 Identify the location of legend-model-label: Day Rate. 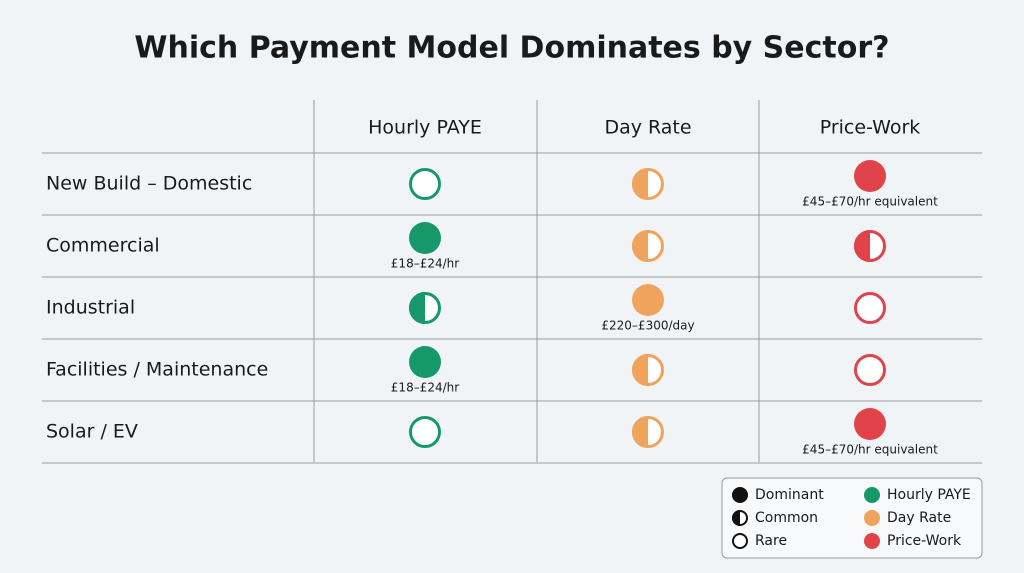
(919, 518).